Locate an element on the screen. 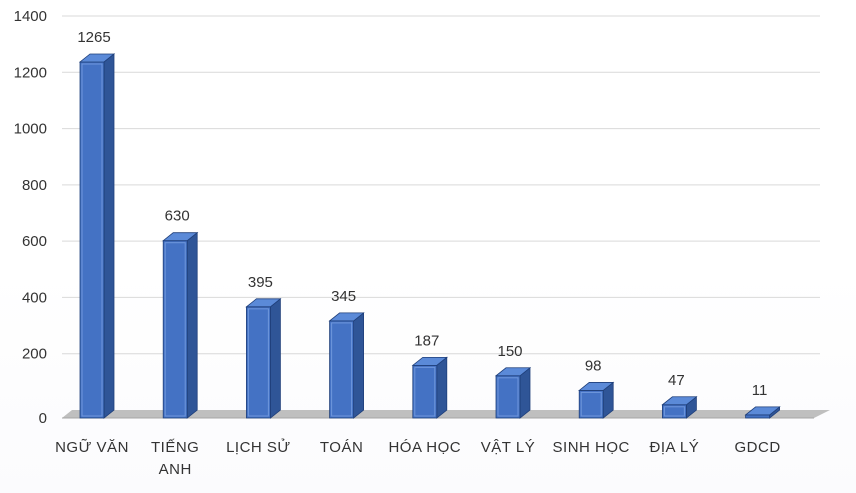 The image size is (856, 493). x-tick-label-line: HÓA HỌC is located at coordinates (424, 447).